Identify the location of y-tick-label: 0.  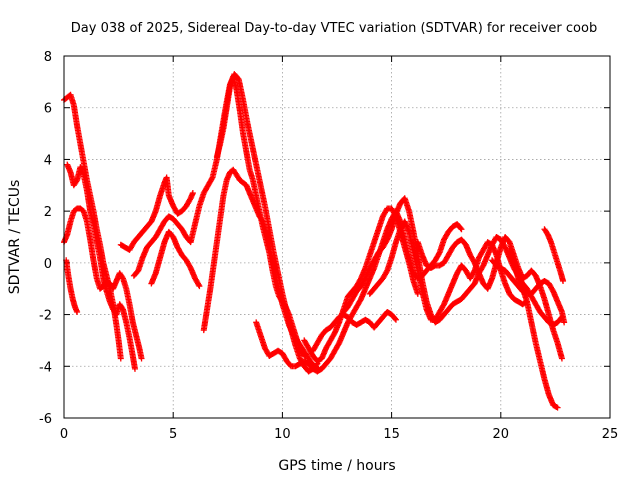
(48, 264).